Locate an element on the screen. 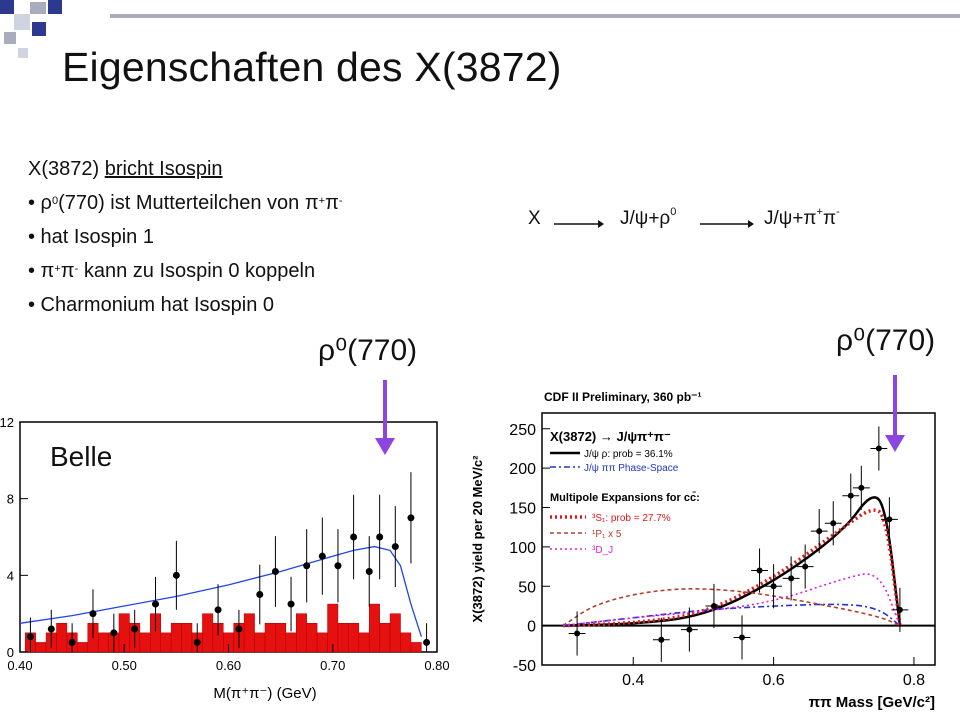 Image resolution: width=960 pixels, height=720 pixels. belle-rho-arrow-head is located at coordinates (385, 446).